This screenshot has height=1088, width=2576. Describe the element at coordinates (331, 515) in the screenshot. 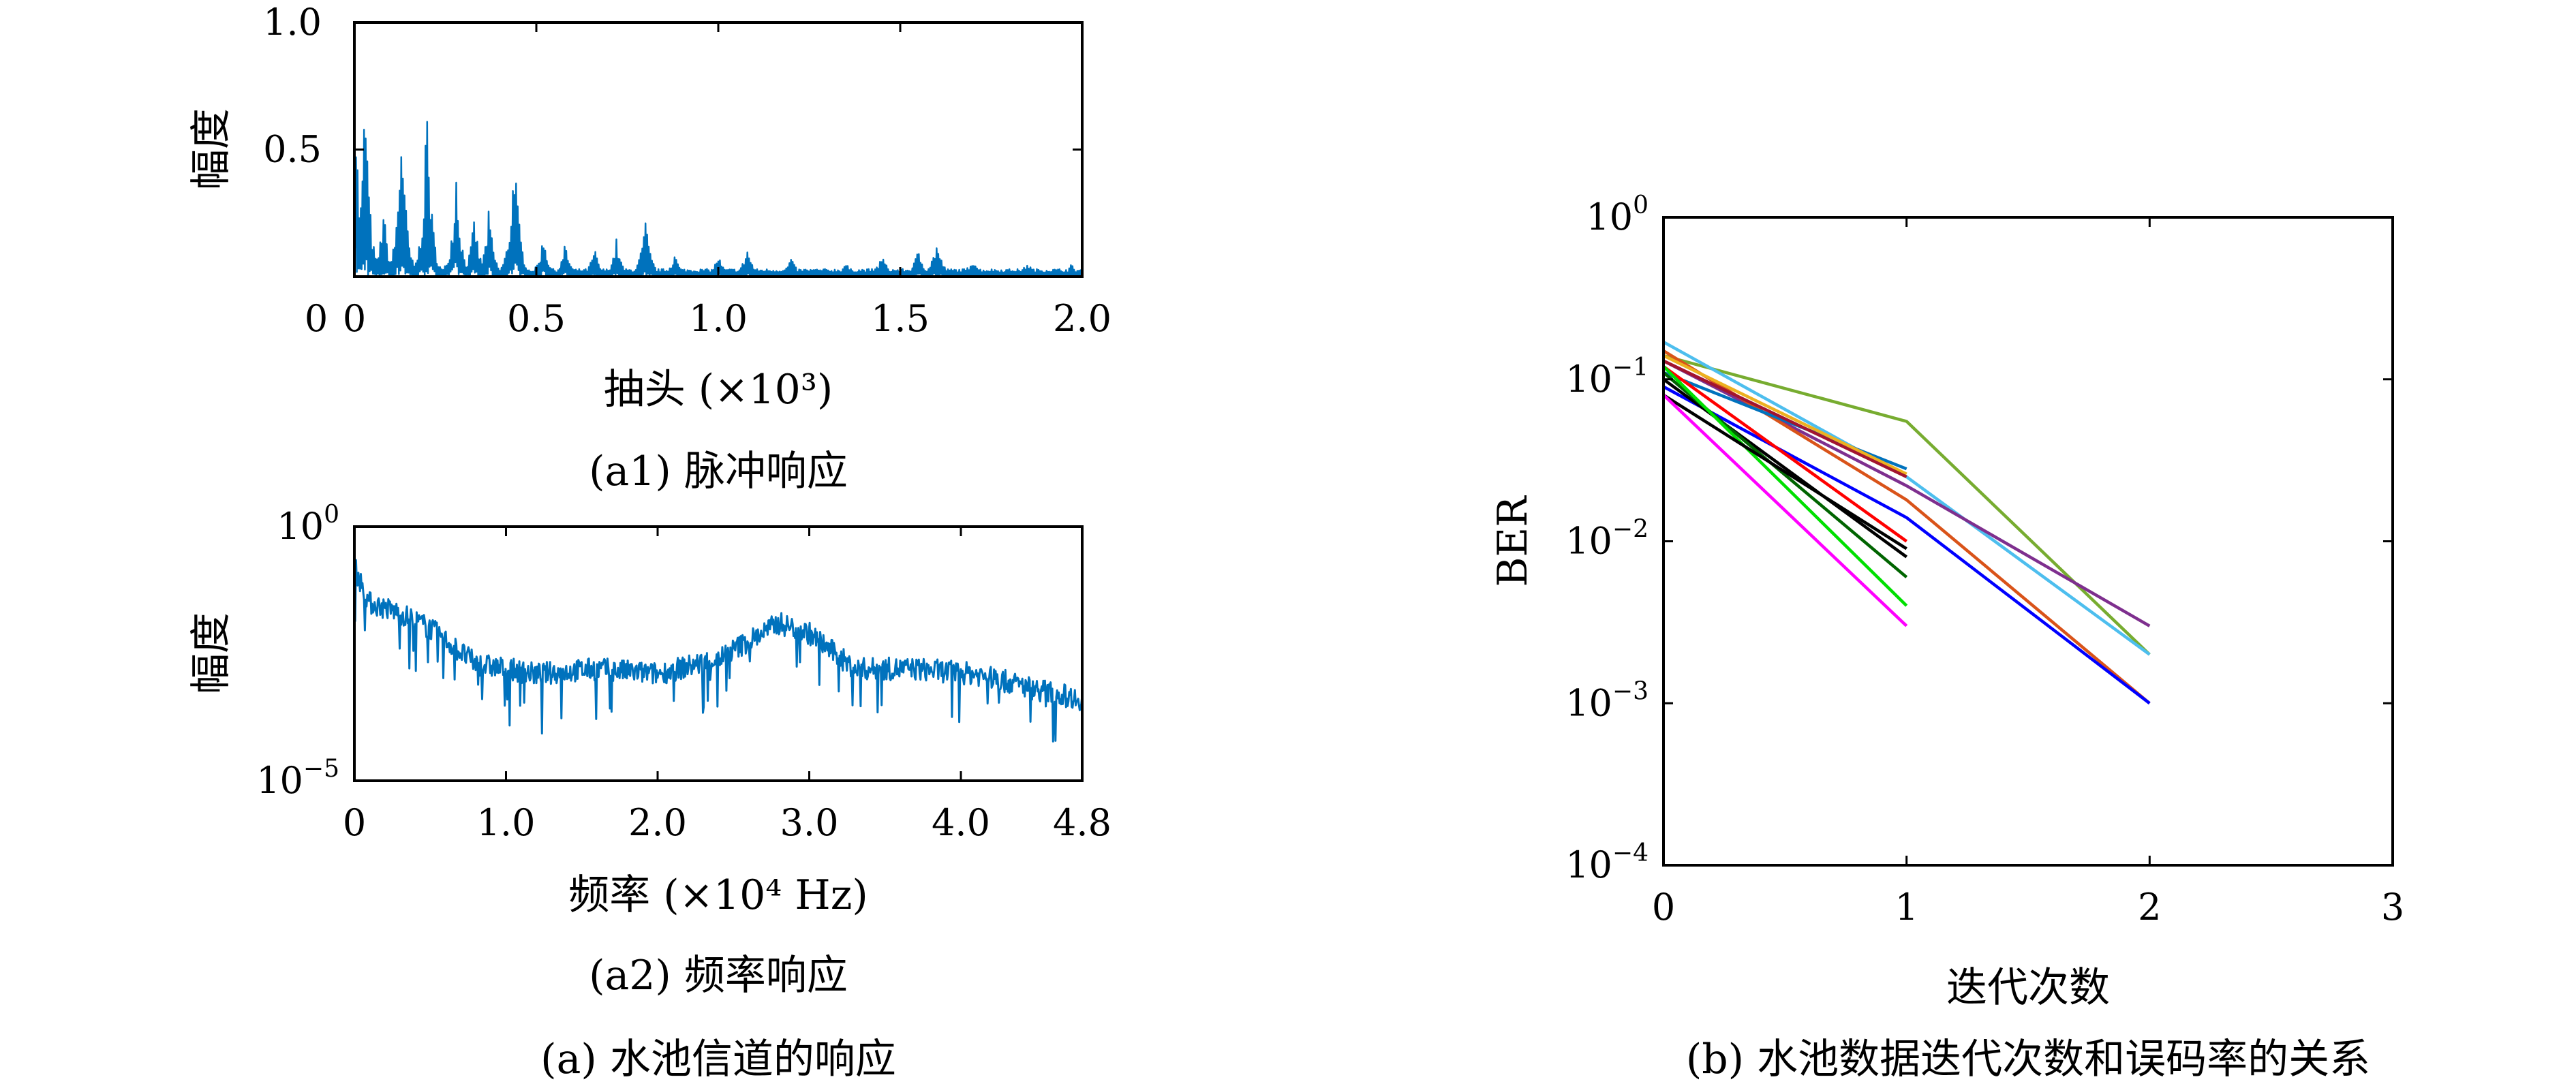

I see `frequency-response-ytick-label-exponent: 0` at that location.